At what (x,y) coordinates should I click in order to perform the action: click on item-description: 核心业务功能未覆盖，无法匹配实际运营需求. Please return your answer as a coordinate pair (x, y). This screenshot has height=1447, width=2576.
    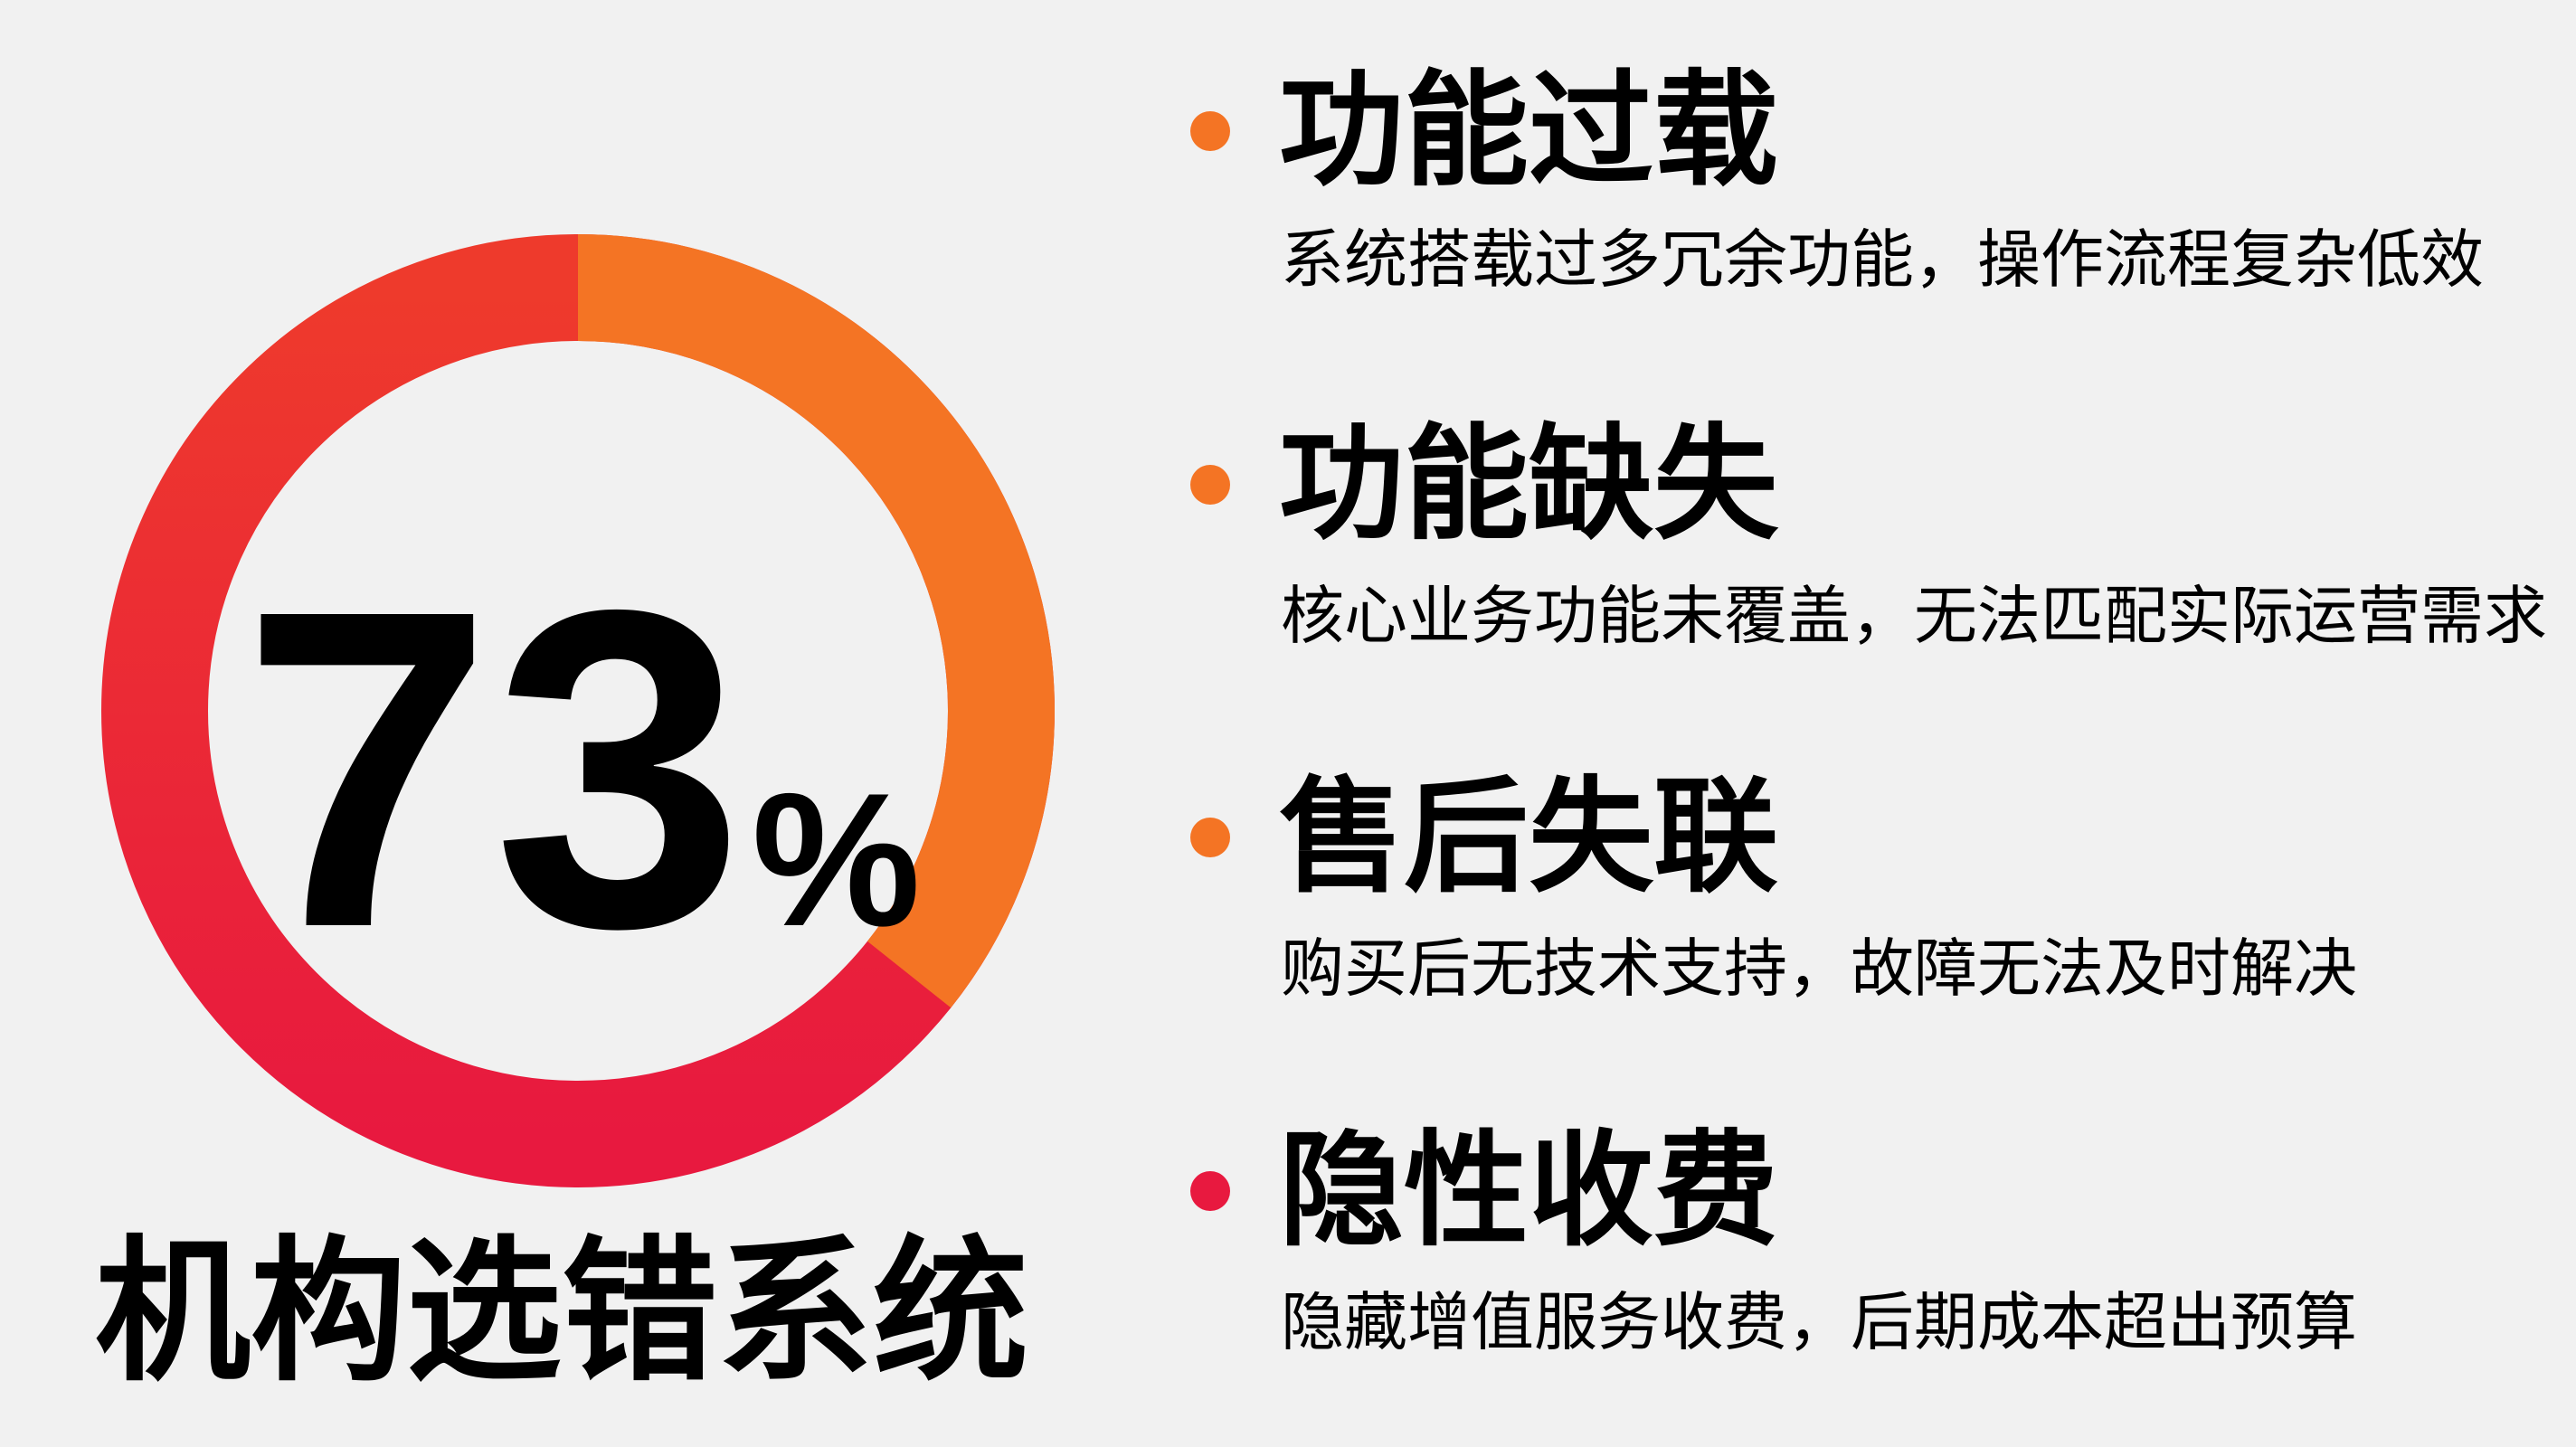
    Looking at the image, I should click on (1914, 616).